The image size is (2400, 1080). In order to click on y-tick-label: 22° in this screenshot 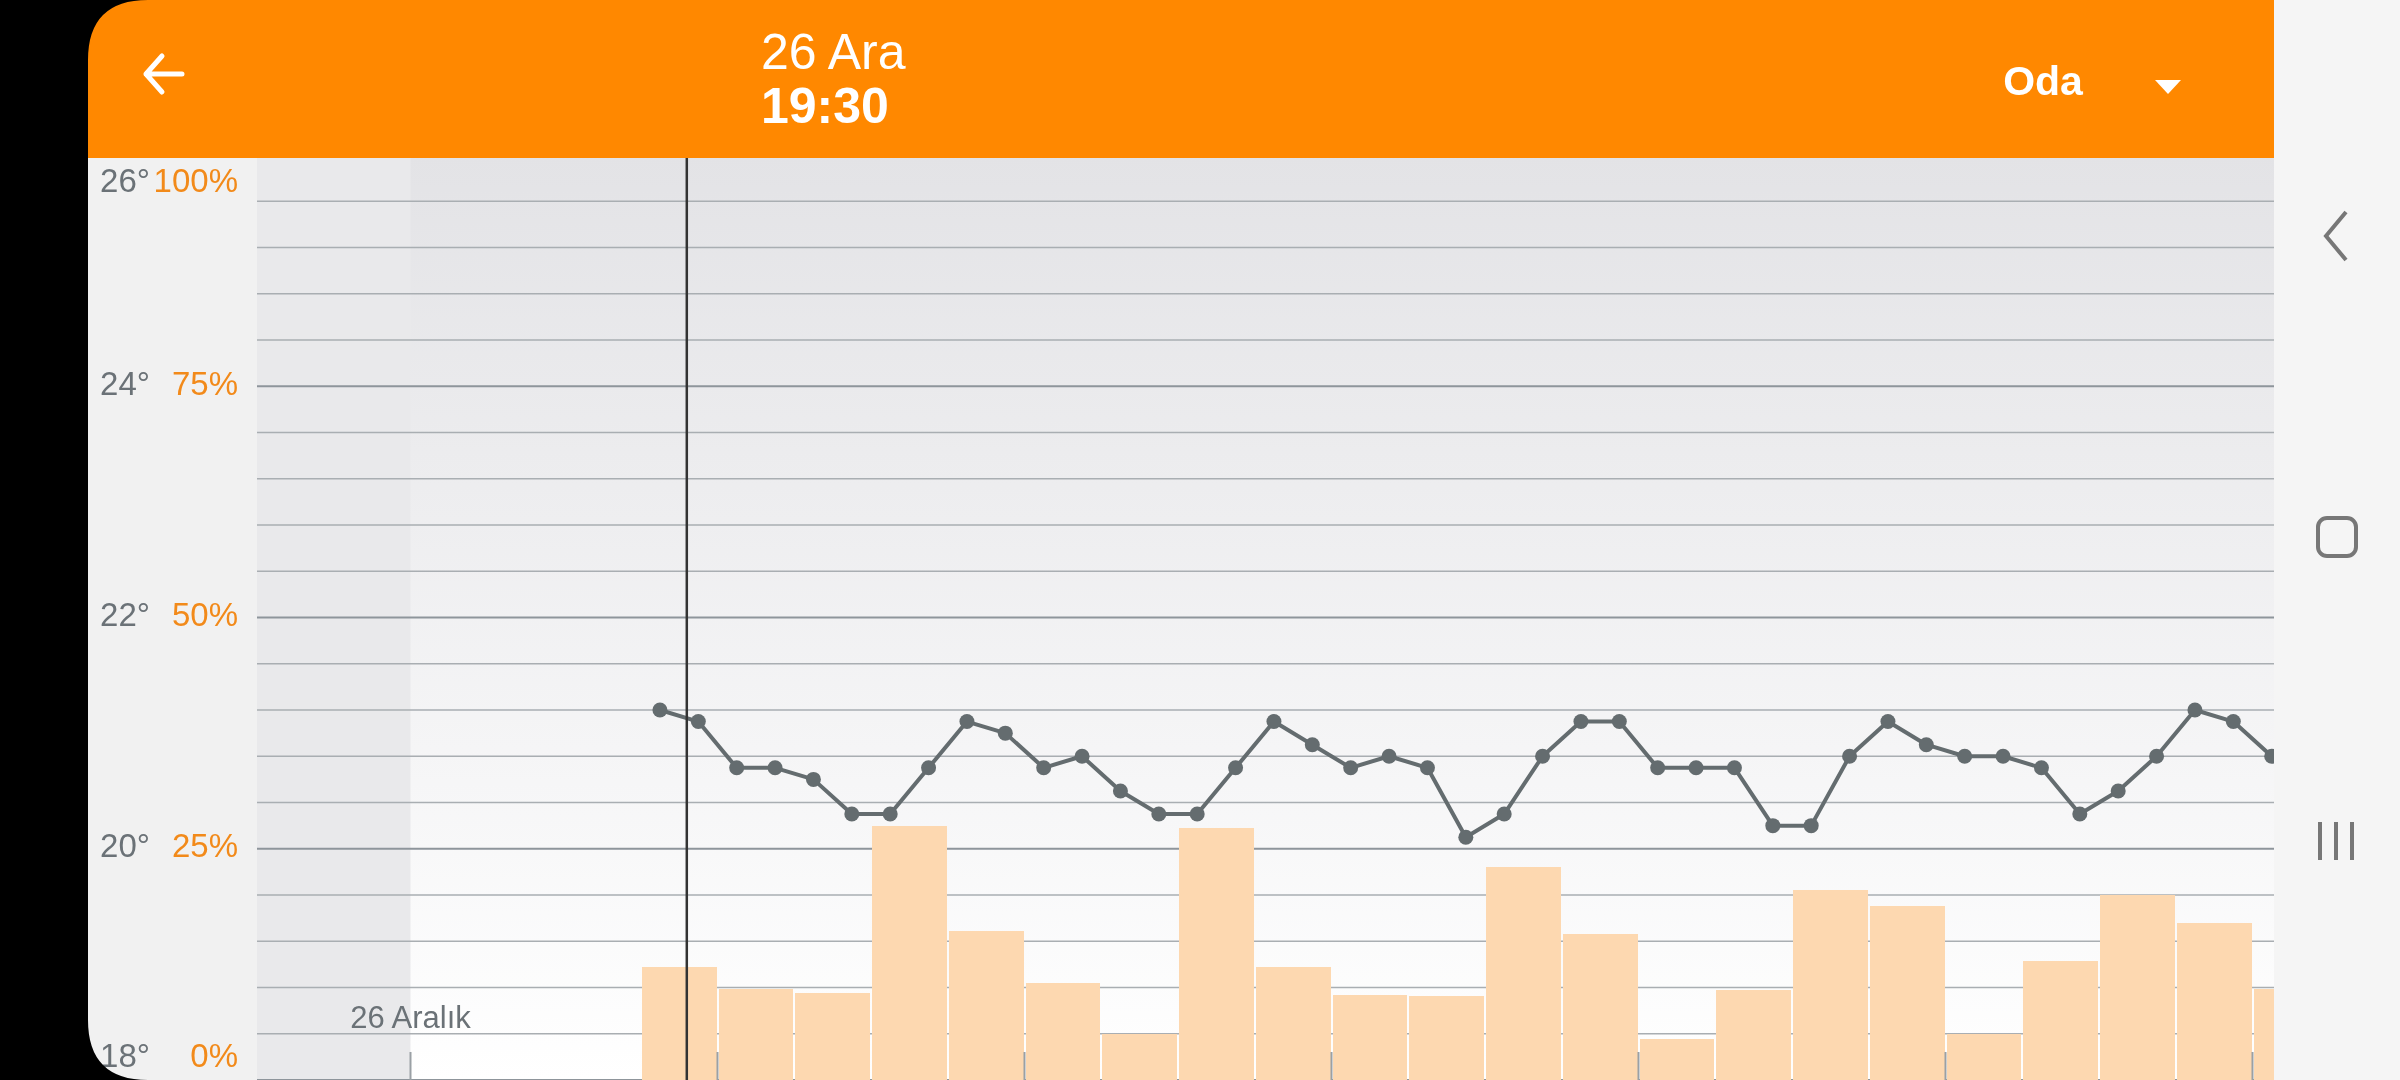, I will do `click(125, 615)`.